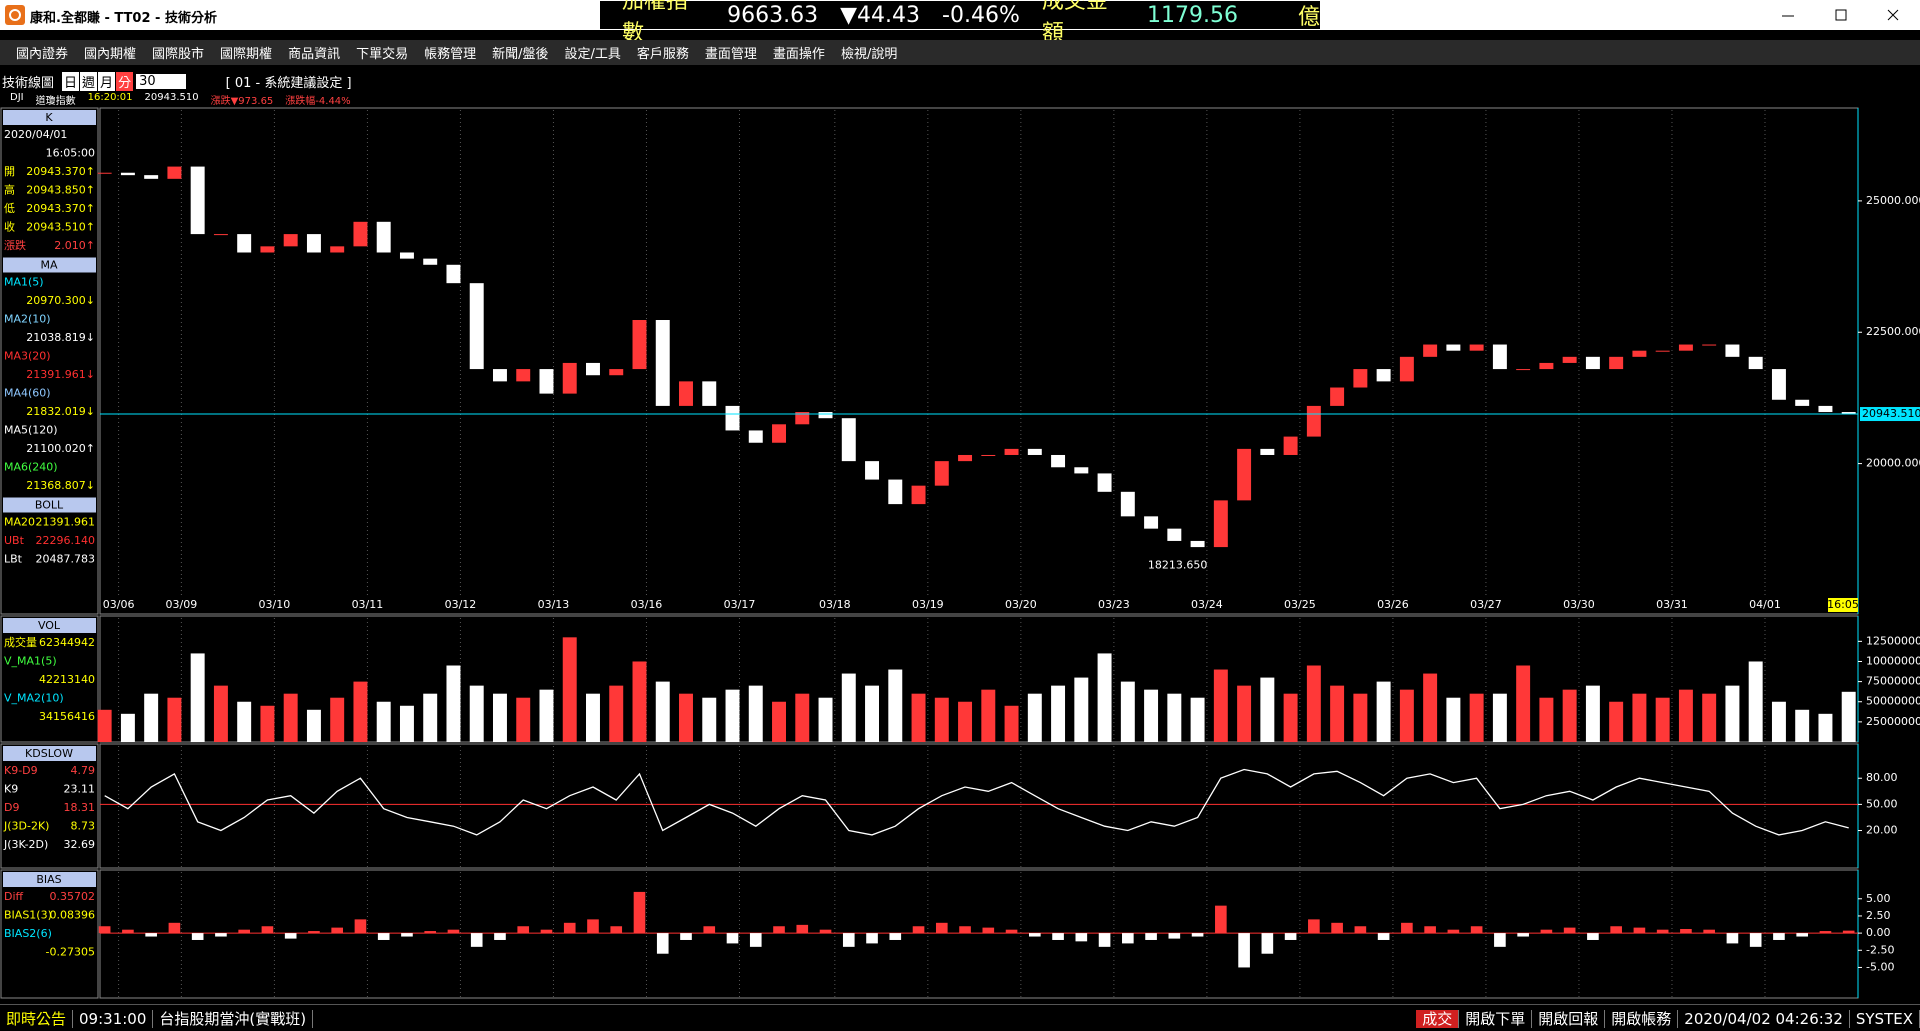  I want to click on row-label: K9-D9, so click(21, 770).